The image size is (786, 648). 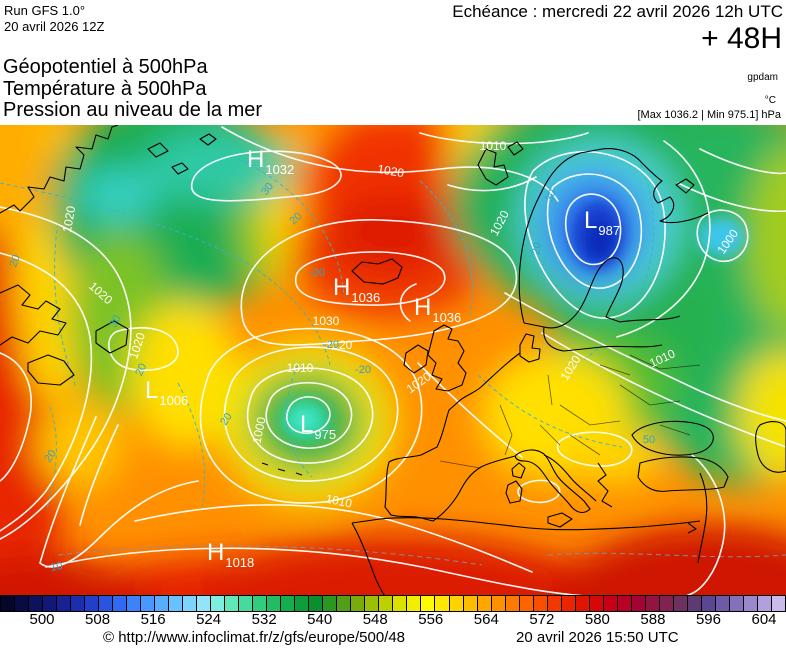 What do you see at coordinates (98, 619) in the screenshot?
I see `scale-label: 508` at bounding box center [98, 619].